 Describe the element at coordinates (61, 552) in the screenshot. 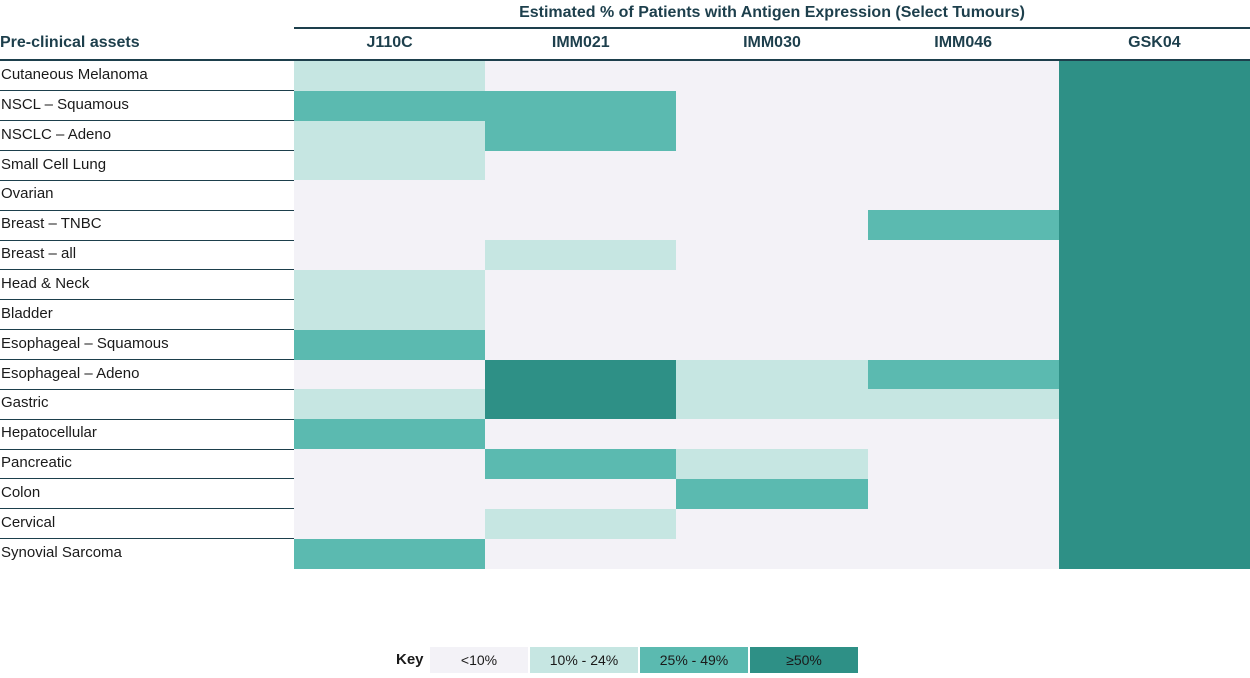

I see `row-label: Synovial Sarcoma` at that location.